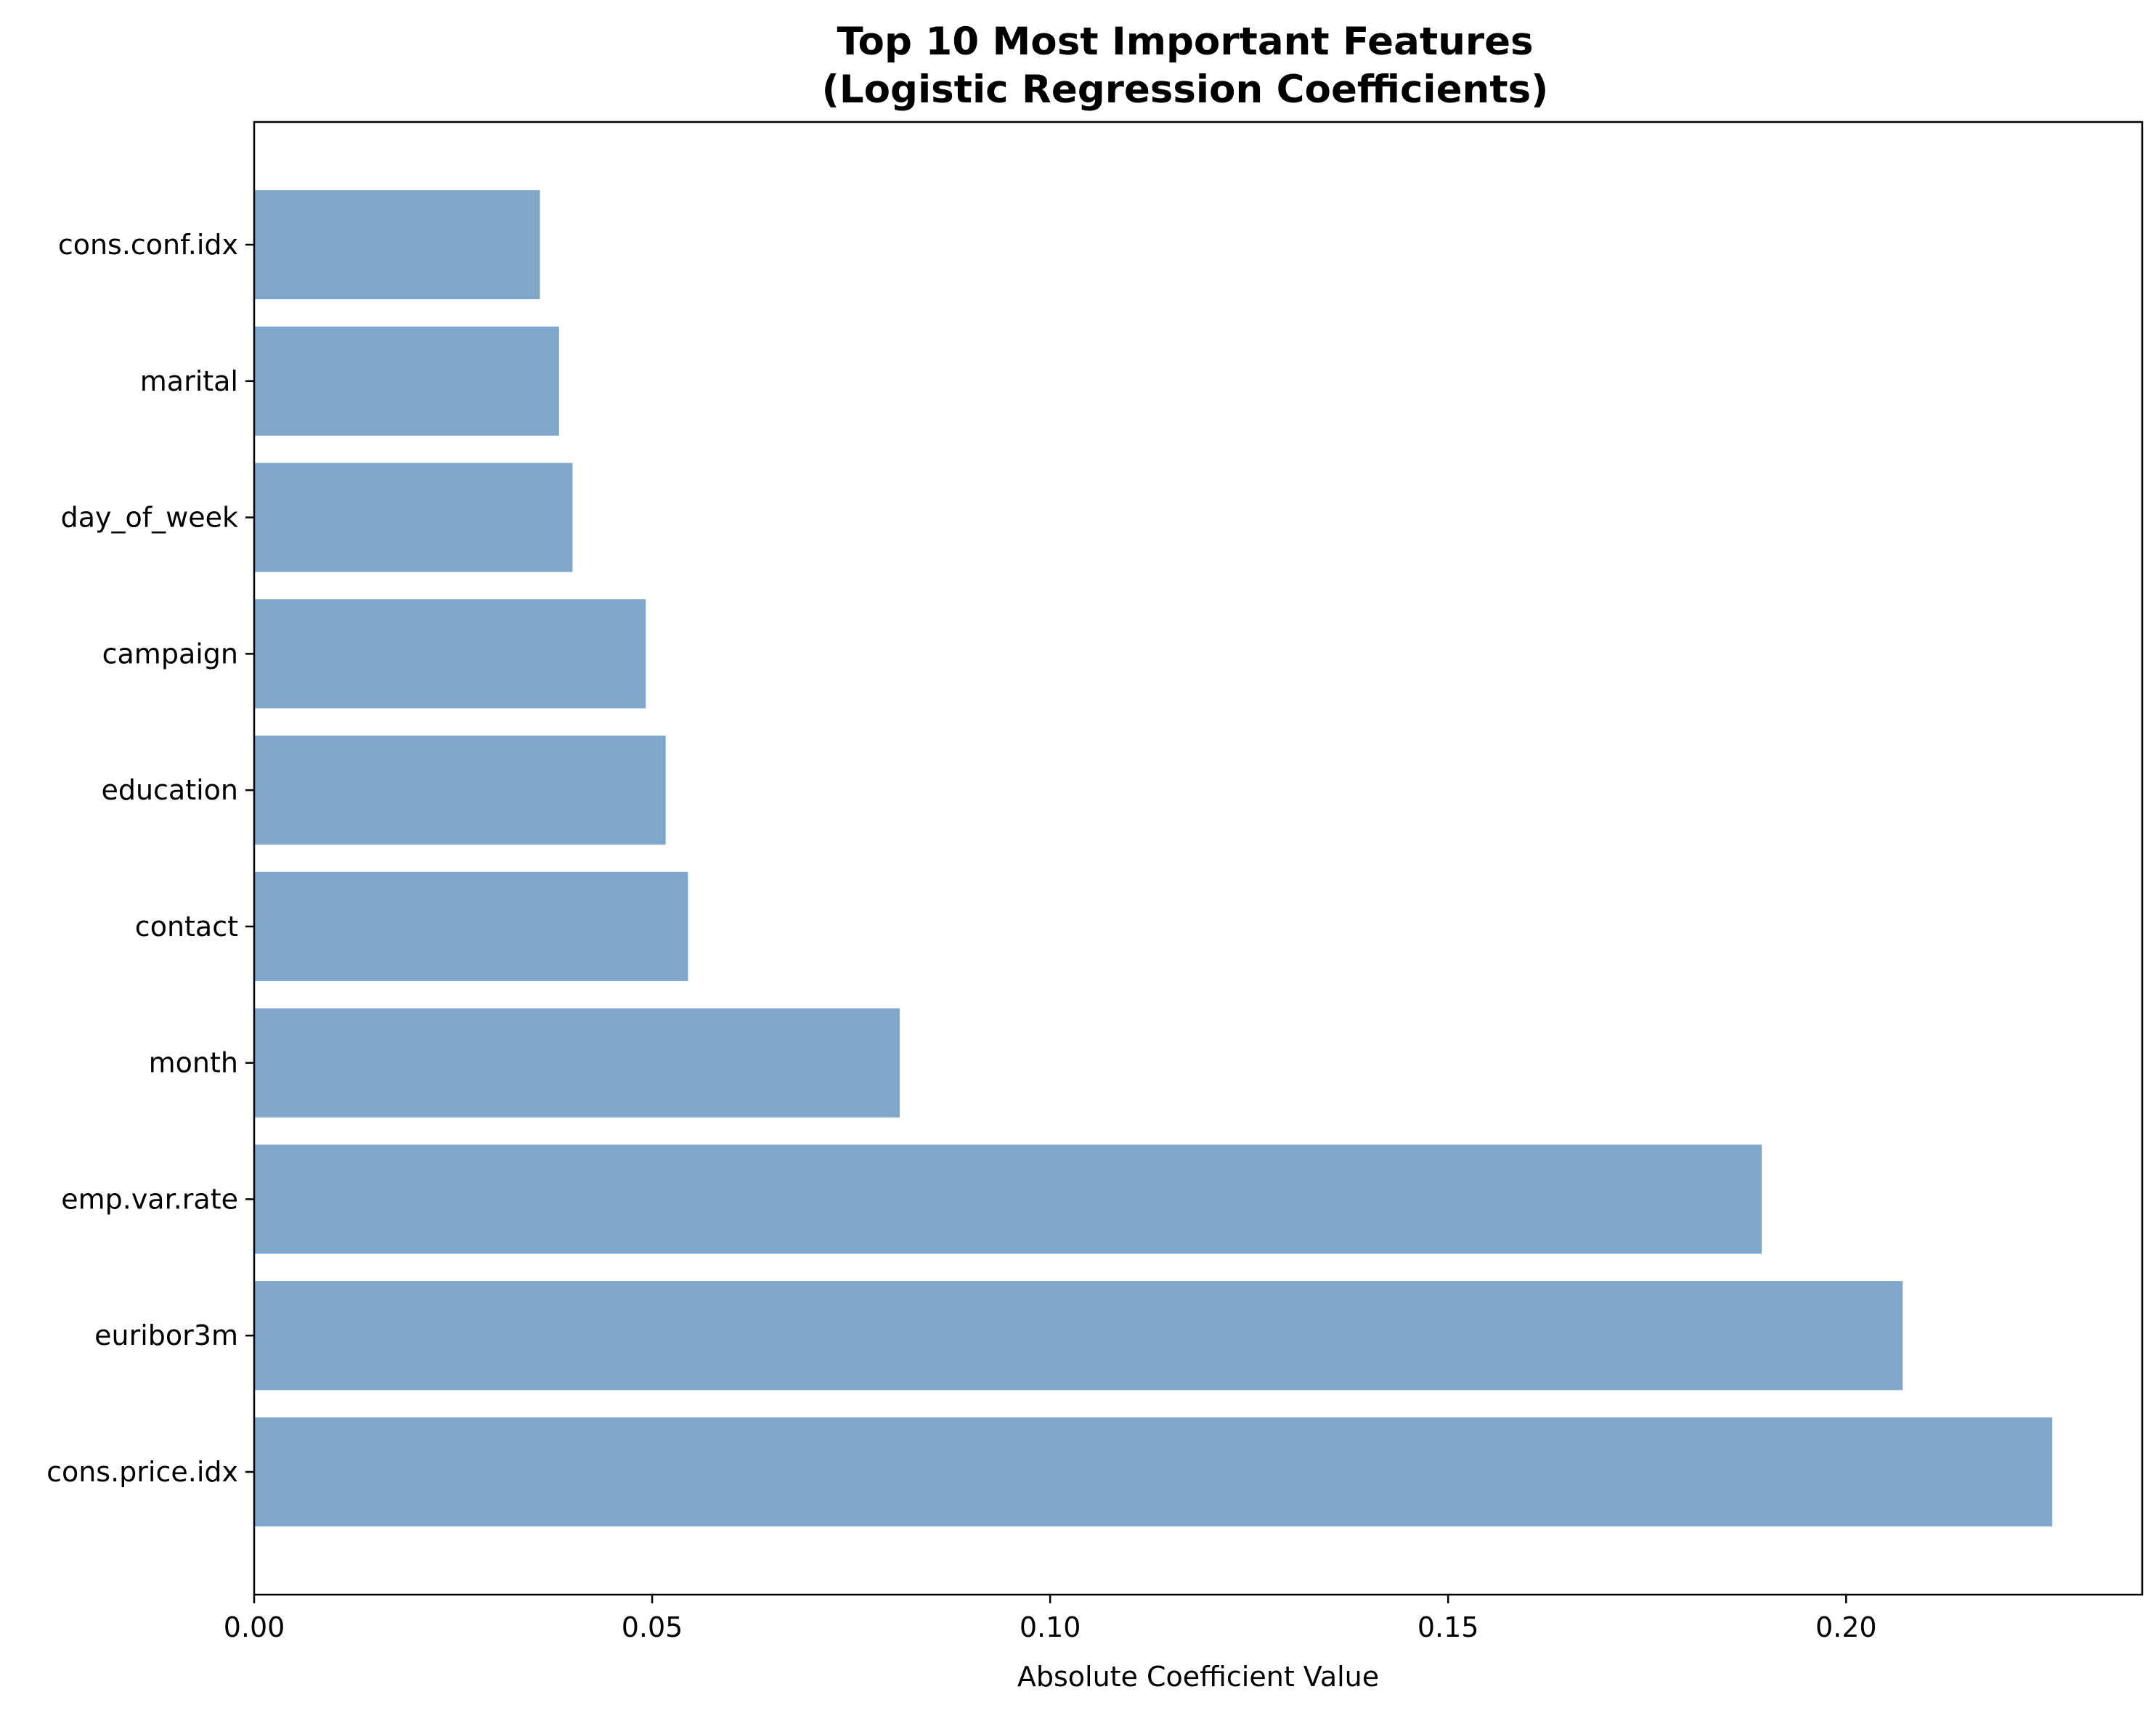 Image resolution: width=2156 pixels, height=1721 pixels. I want to click on y-tick-label-cons-price-idx: cons.price.idx, so click(142, 1472).